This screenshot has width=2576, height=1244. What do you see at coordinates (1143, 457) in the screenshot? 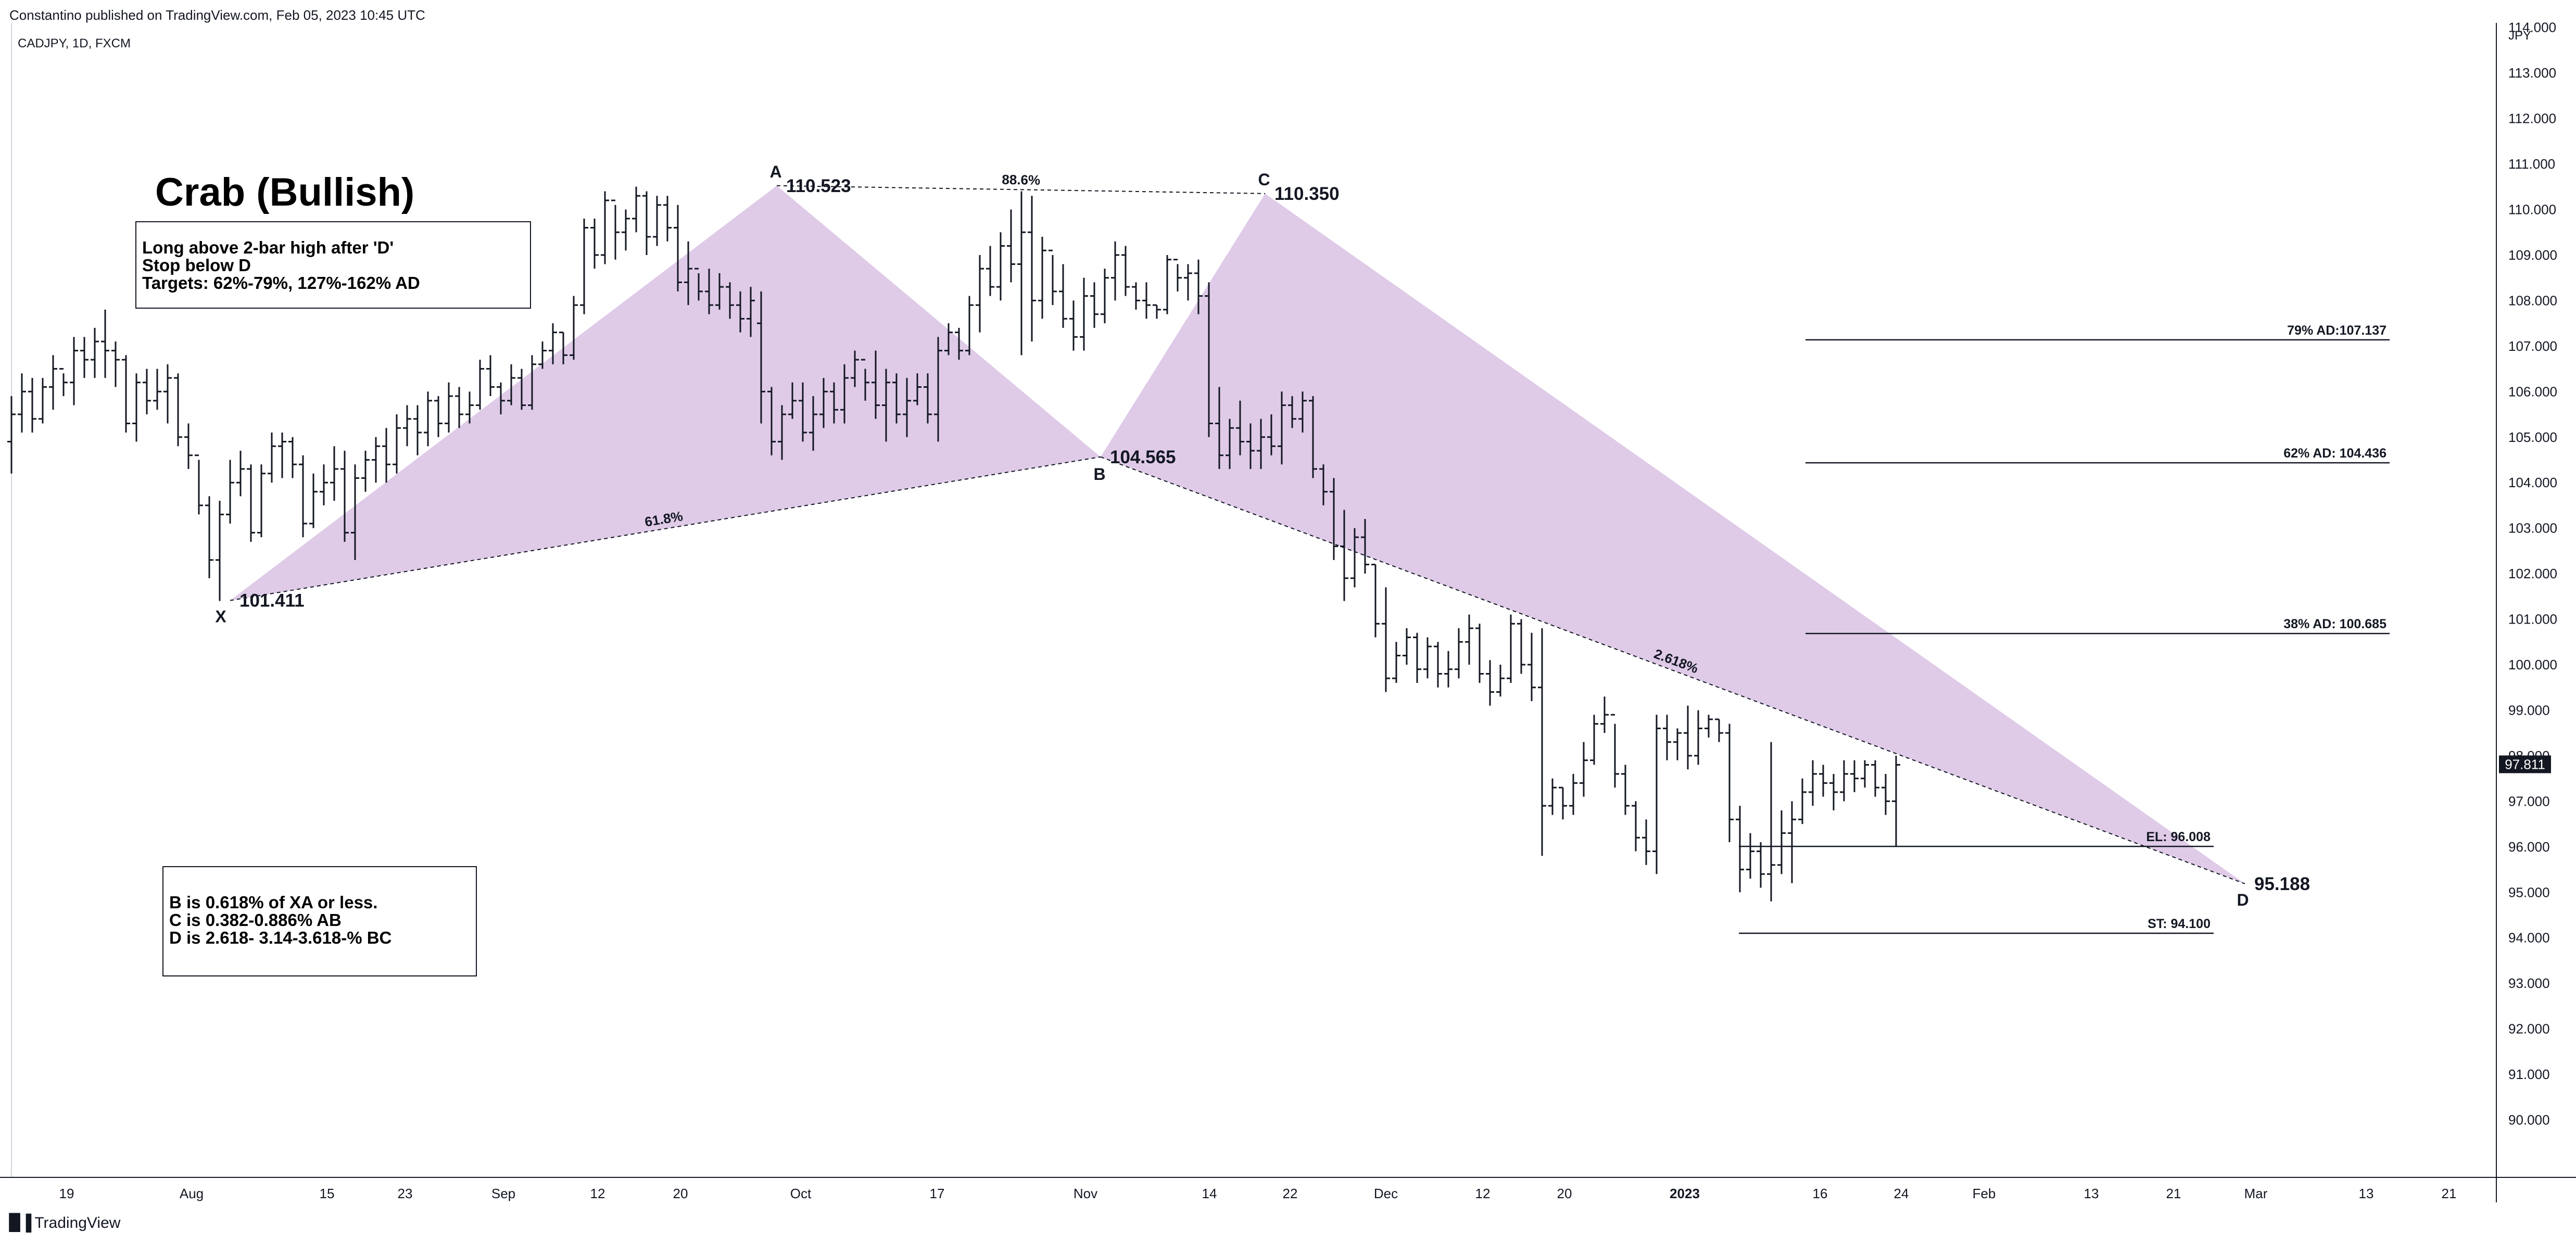
I see `pivot-price: 104.565` at bounding box center [1143, 457].